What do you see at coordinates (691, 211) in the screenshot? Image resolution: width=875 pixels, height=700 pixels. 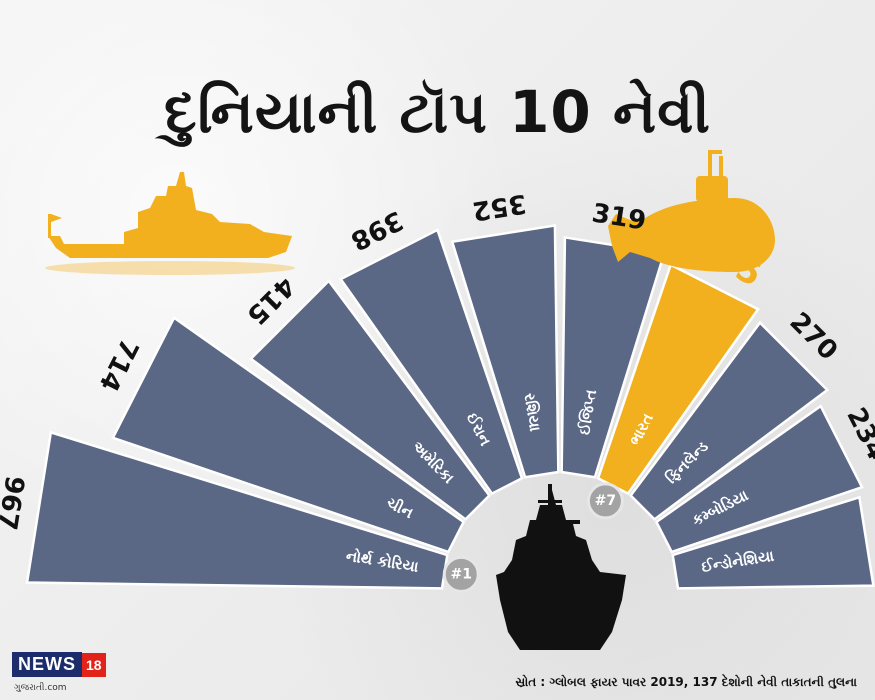 I see `submarine-icon` at bounding box center [691, 211].